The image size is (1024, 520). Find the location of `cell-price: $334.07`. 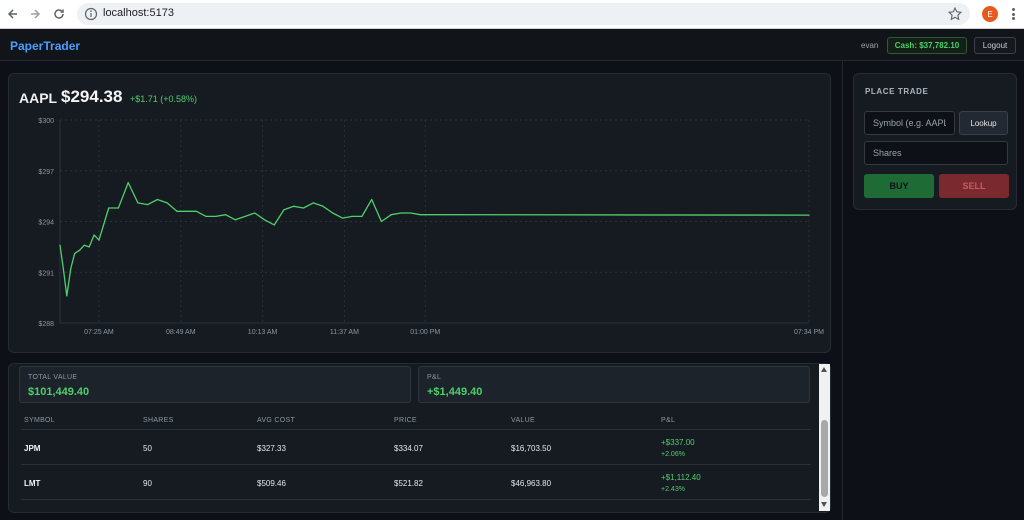

cell-price: $334.07 is located at coordinates (408, 448).